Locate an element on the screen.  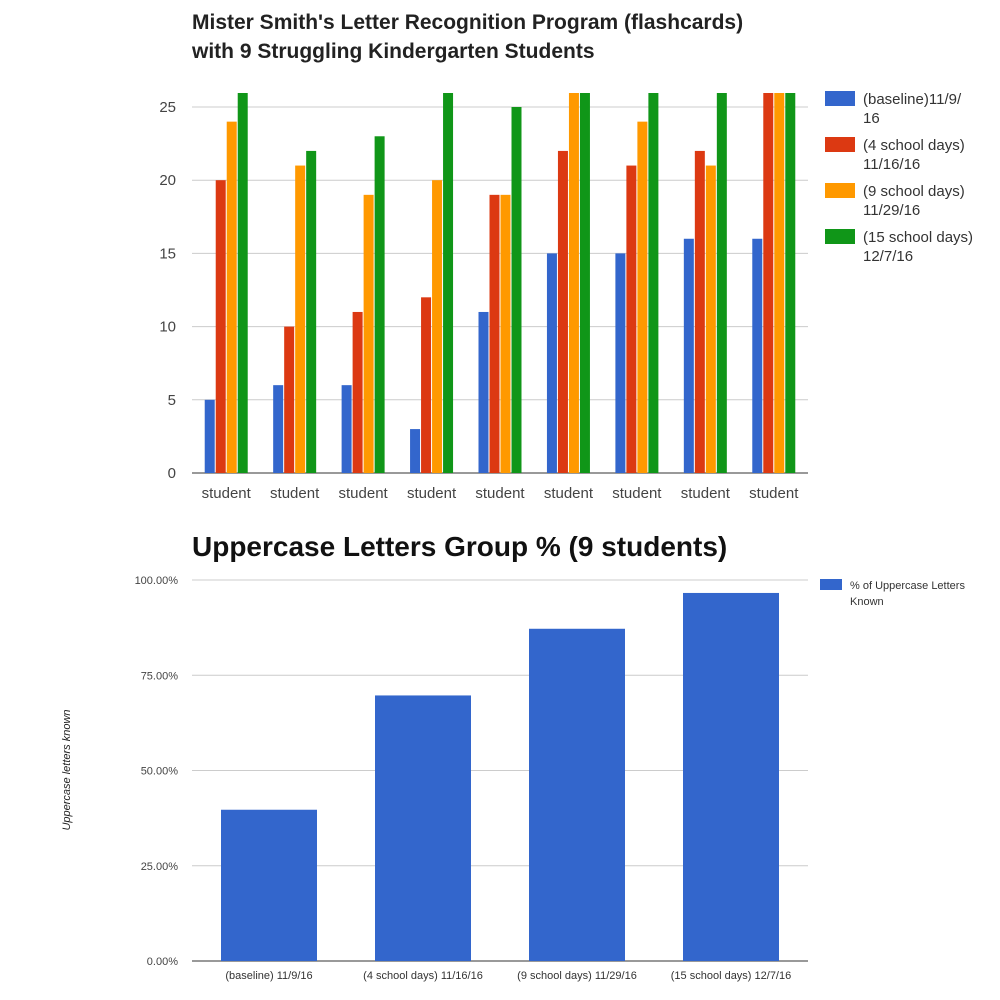
chart2-x-tick-label: (baseline) 11/9/16 is located at coordinates (268, 976).